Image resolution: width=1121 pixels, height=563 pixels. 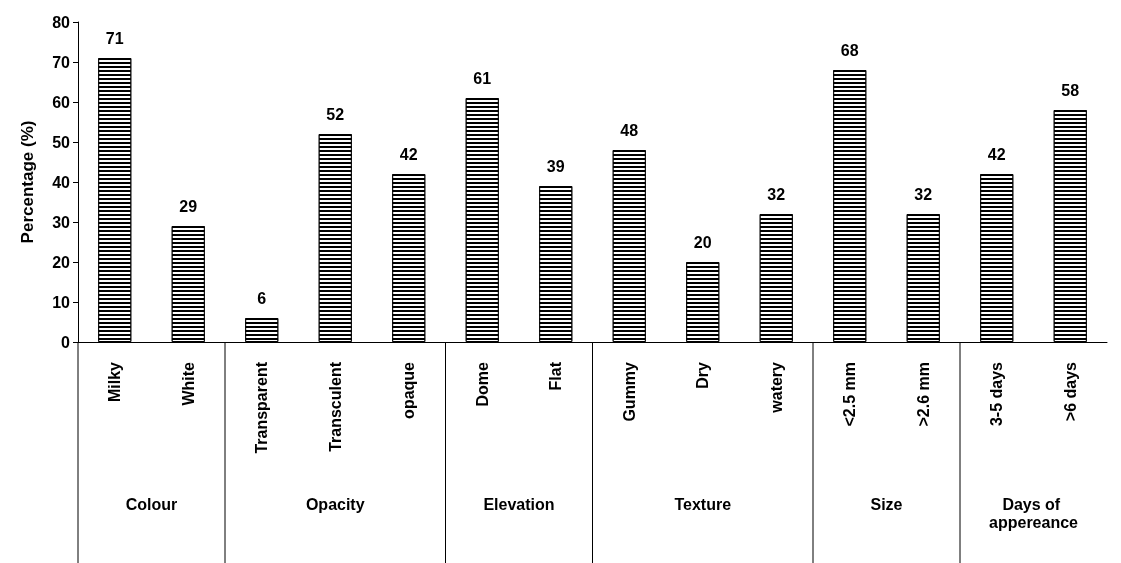 I want to click on x-tick-label: Gummy, so click(x=629, y=391).